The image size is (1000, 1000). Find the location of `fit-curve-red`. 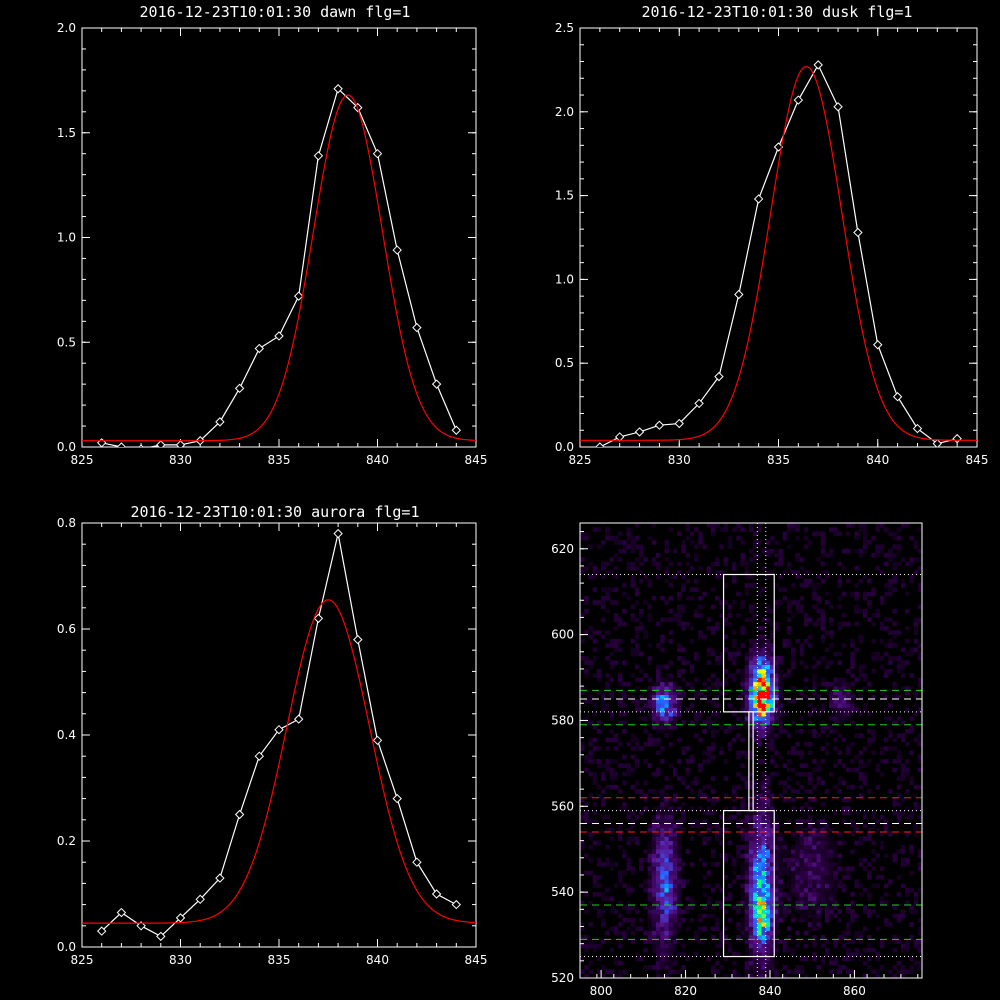

fit-curve-red is located at coordinates (279, 761).